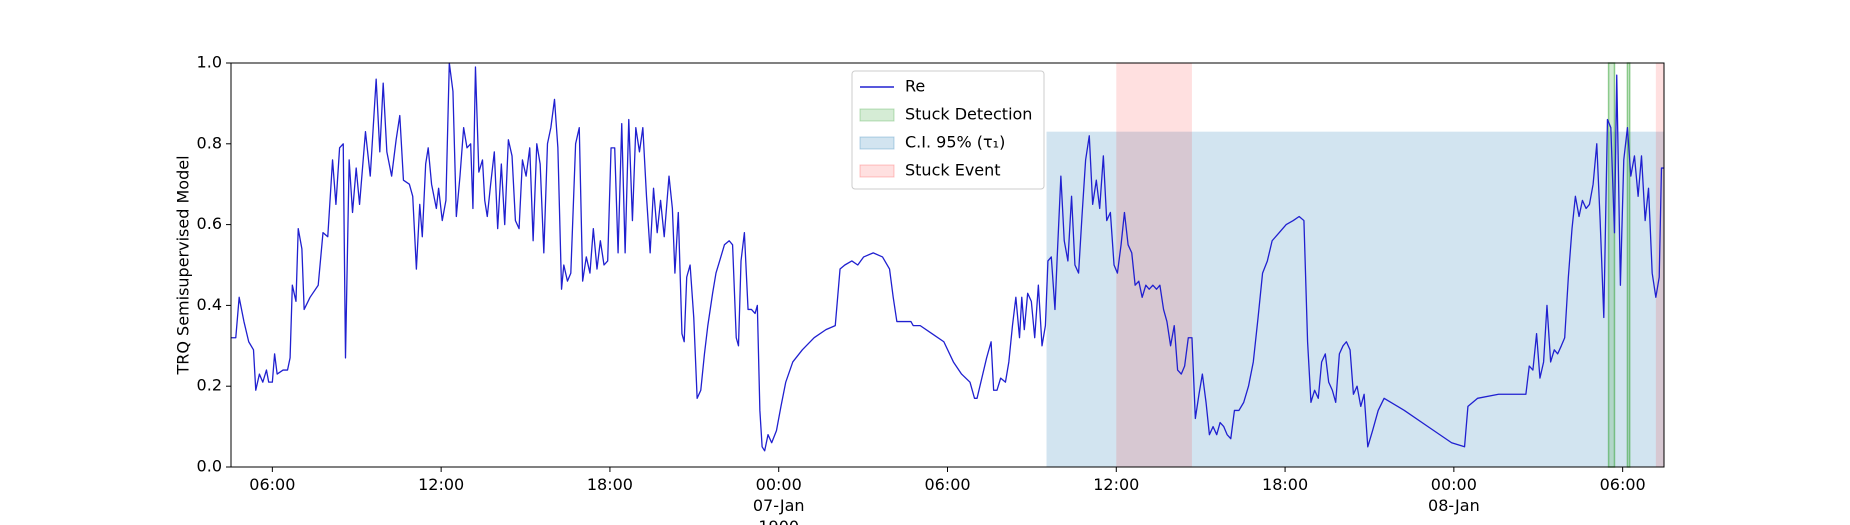  I want to click on legend-frame, so click(948, 130).